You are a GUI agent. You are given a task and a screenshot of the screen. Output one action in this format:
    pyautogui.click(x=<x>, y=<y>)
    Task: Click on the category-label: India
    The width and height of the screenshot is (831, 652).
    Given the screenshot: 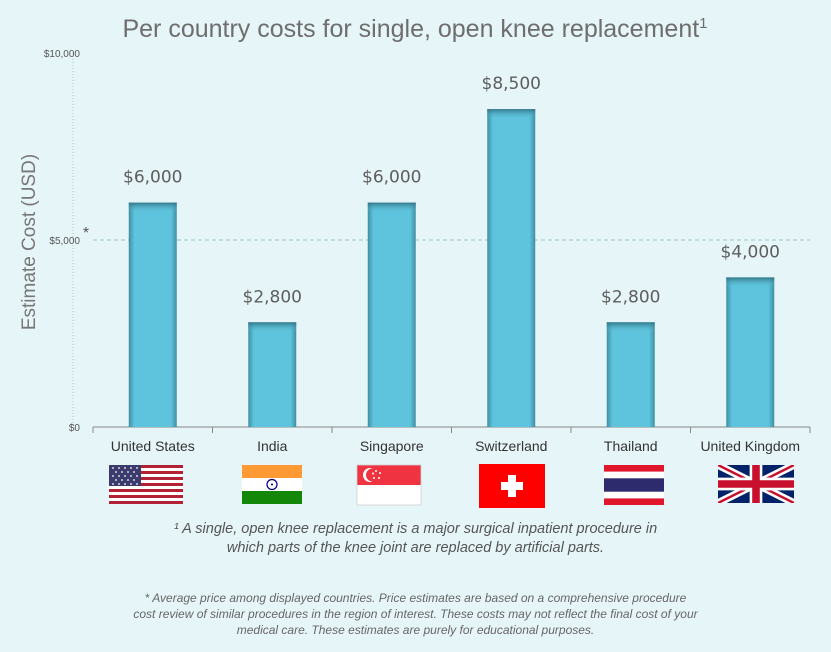 What is the action you would take?
    pyautogui.click(x=272, y=446)
    